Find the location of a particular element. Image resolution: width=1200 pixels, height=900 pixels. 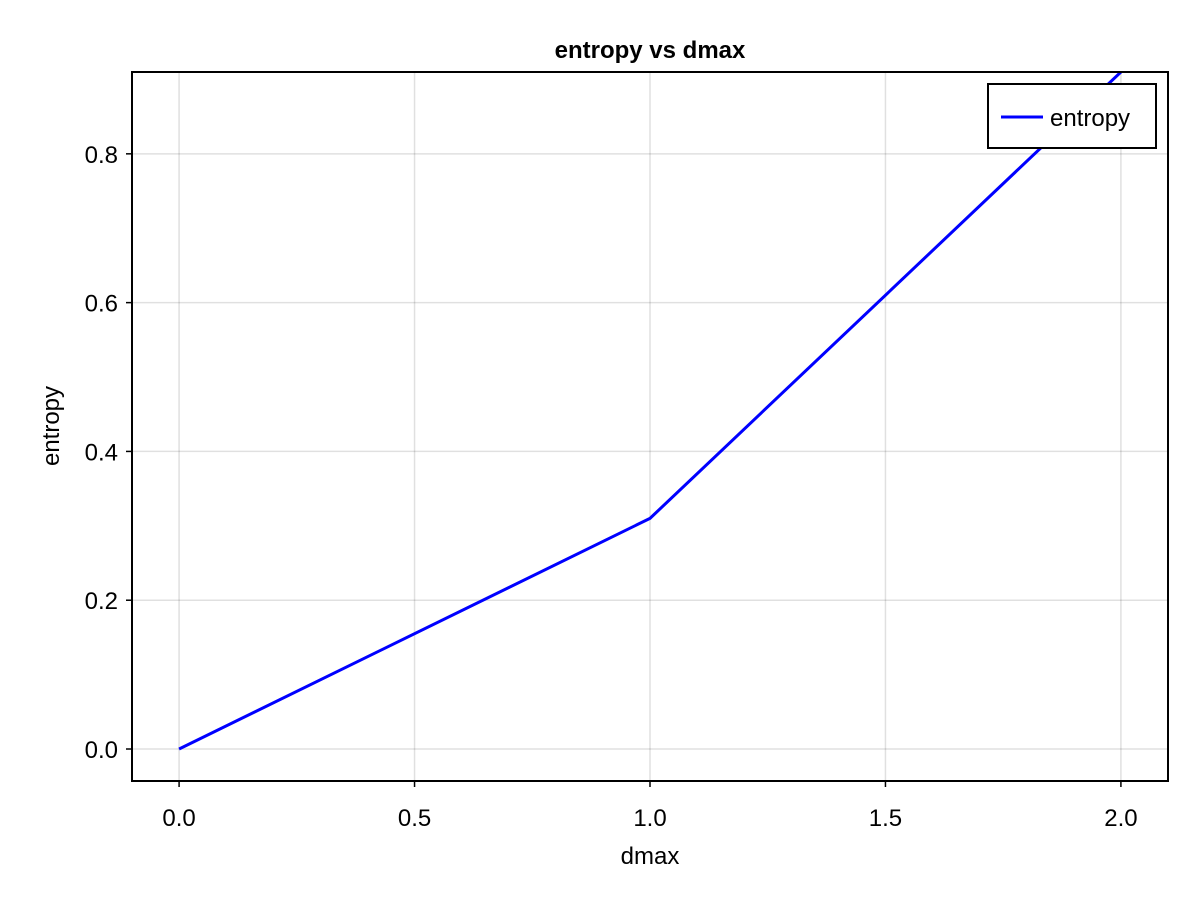

y-tick-label: 0.2 is located at coordinates (101, 601).